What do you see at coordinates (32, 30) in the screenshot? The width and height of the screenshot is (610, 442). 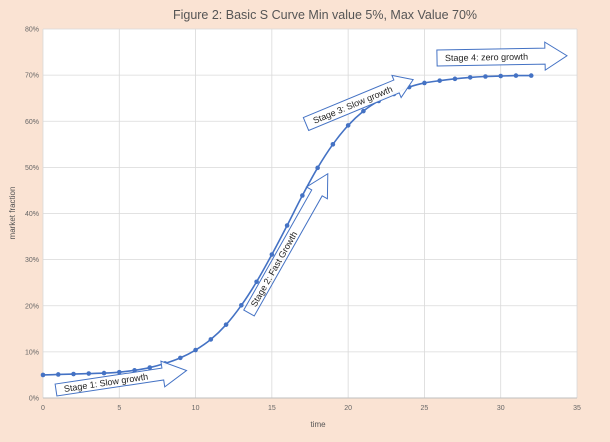 I see `y-tick-label: 80%` at bounding box center [32, 30].